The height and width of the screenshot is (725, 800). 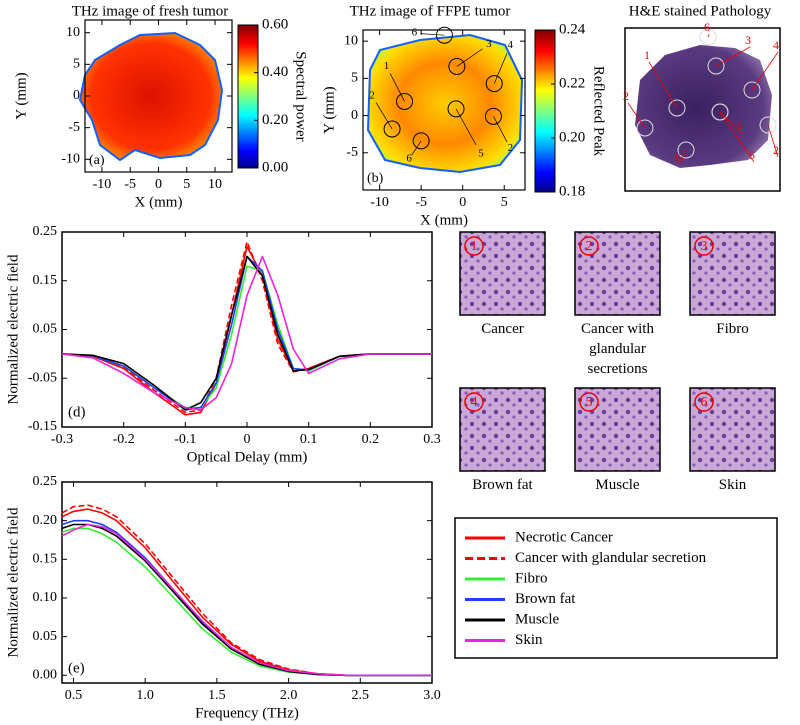 I want to click on x-tick-label: 2.5, so click(x=361, y=695).